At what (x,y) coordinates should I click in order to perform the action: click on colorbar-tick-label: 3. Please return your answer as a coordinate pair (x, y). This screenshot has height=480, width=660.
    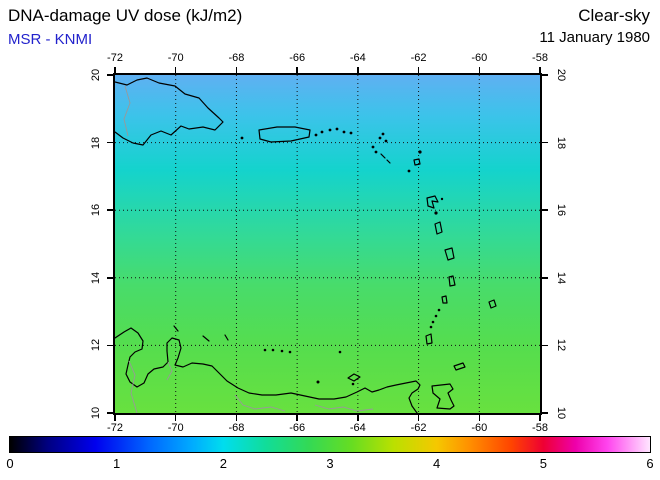
    Looking at the image, I should click on (330, 463).